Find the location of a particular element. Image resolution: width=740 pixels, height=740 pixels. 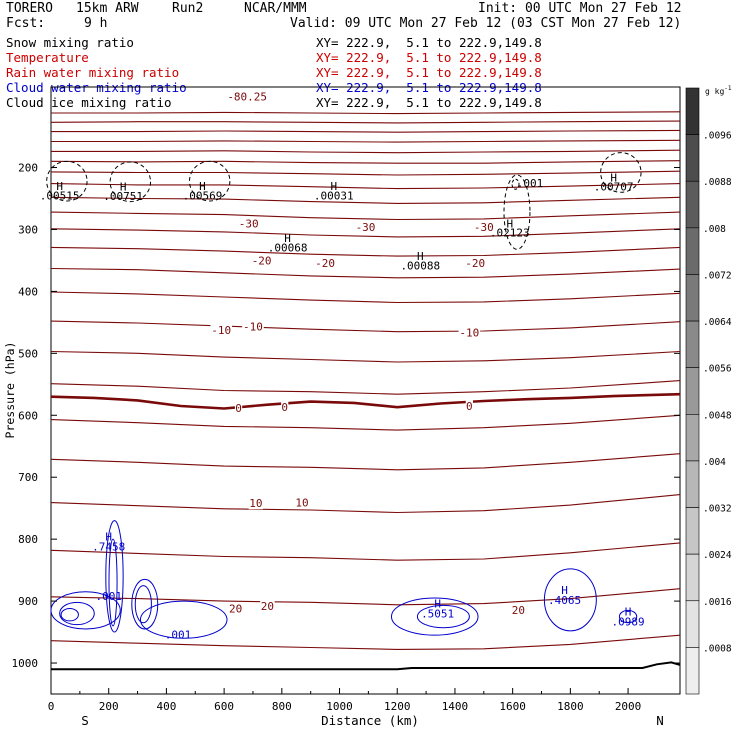

init-time: Init: 00 UTC Mon 27 Feb 12 is located at coordinates (580, 8).